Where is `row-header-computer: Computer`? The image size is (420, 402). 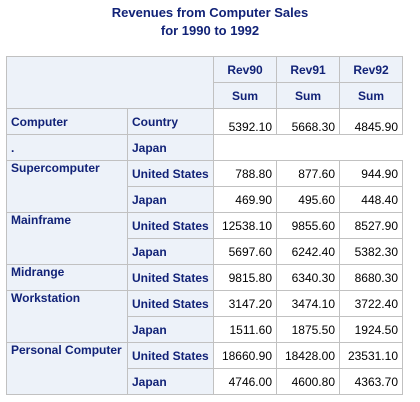 row-header-computer: Computer is located at coordinates (67, 121).